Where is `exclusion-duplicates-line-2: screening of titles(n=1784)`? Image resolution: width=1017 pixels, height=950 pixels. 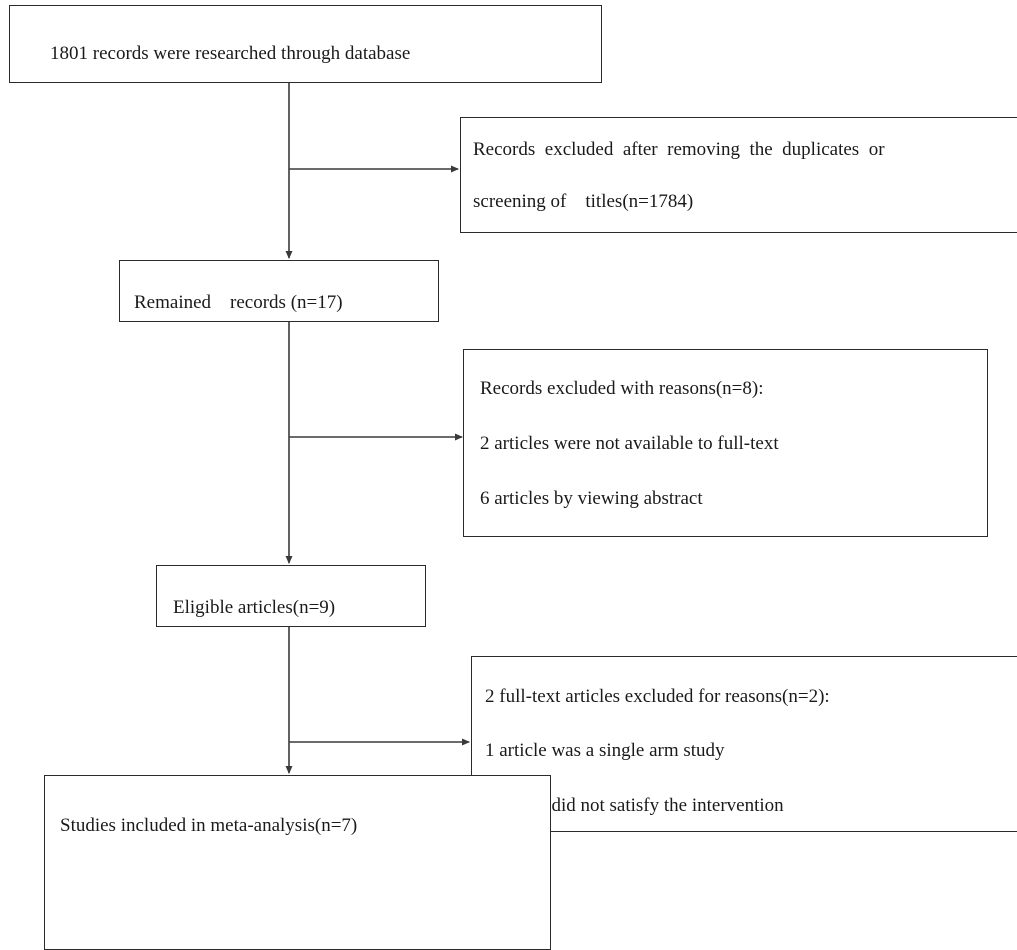 exclusion-duplicates-line-2: screening of titles(n=1784) is located at coordinates (583, 201).